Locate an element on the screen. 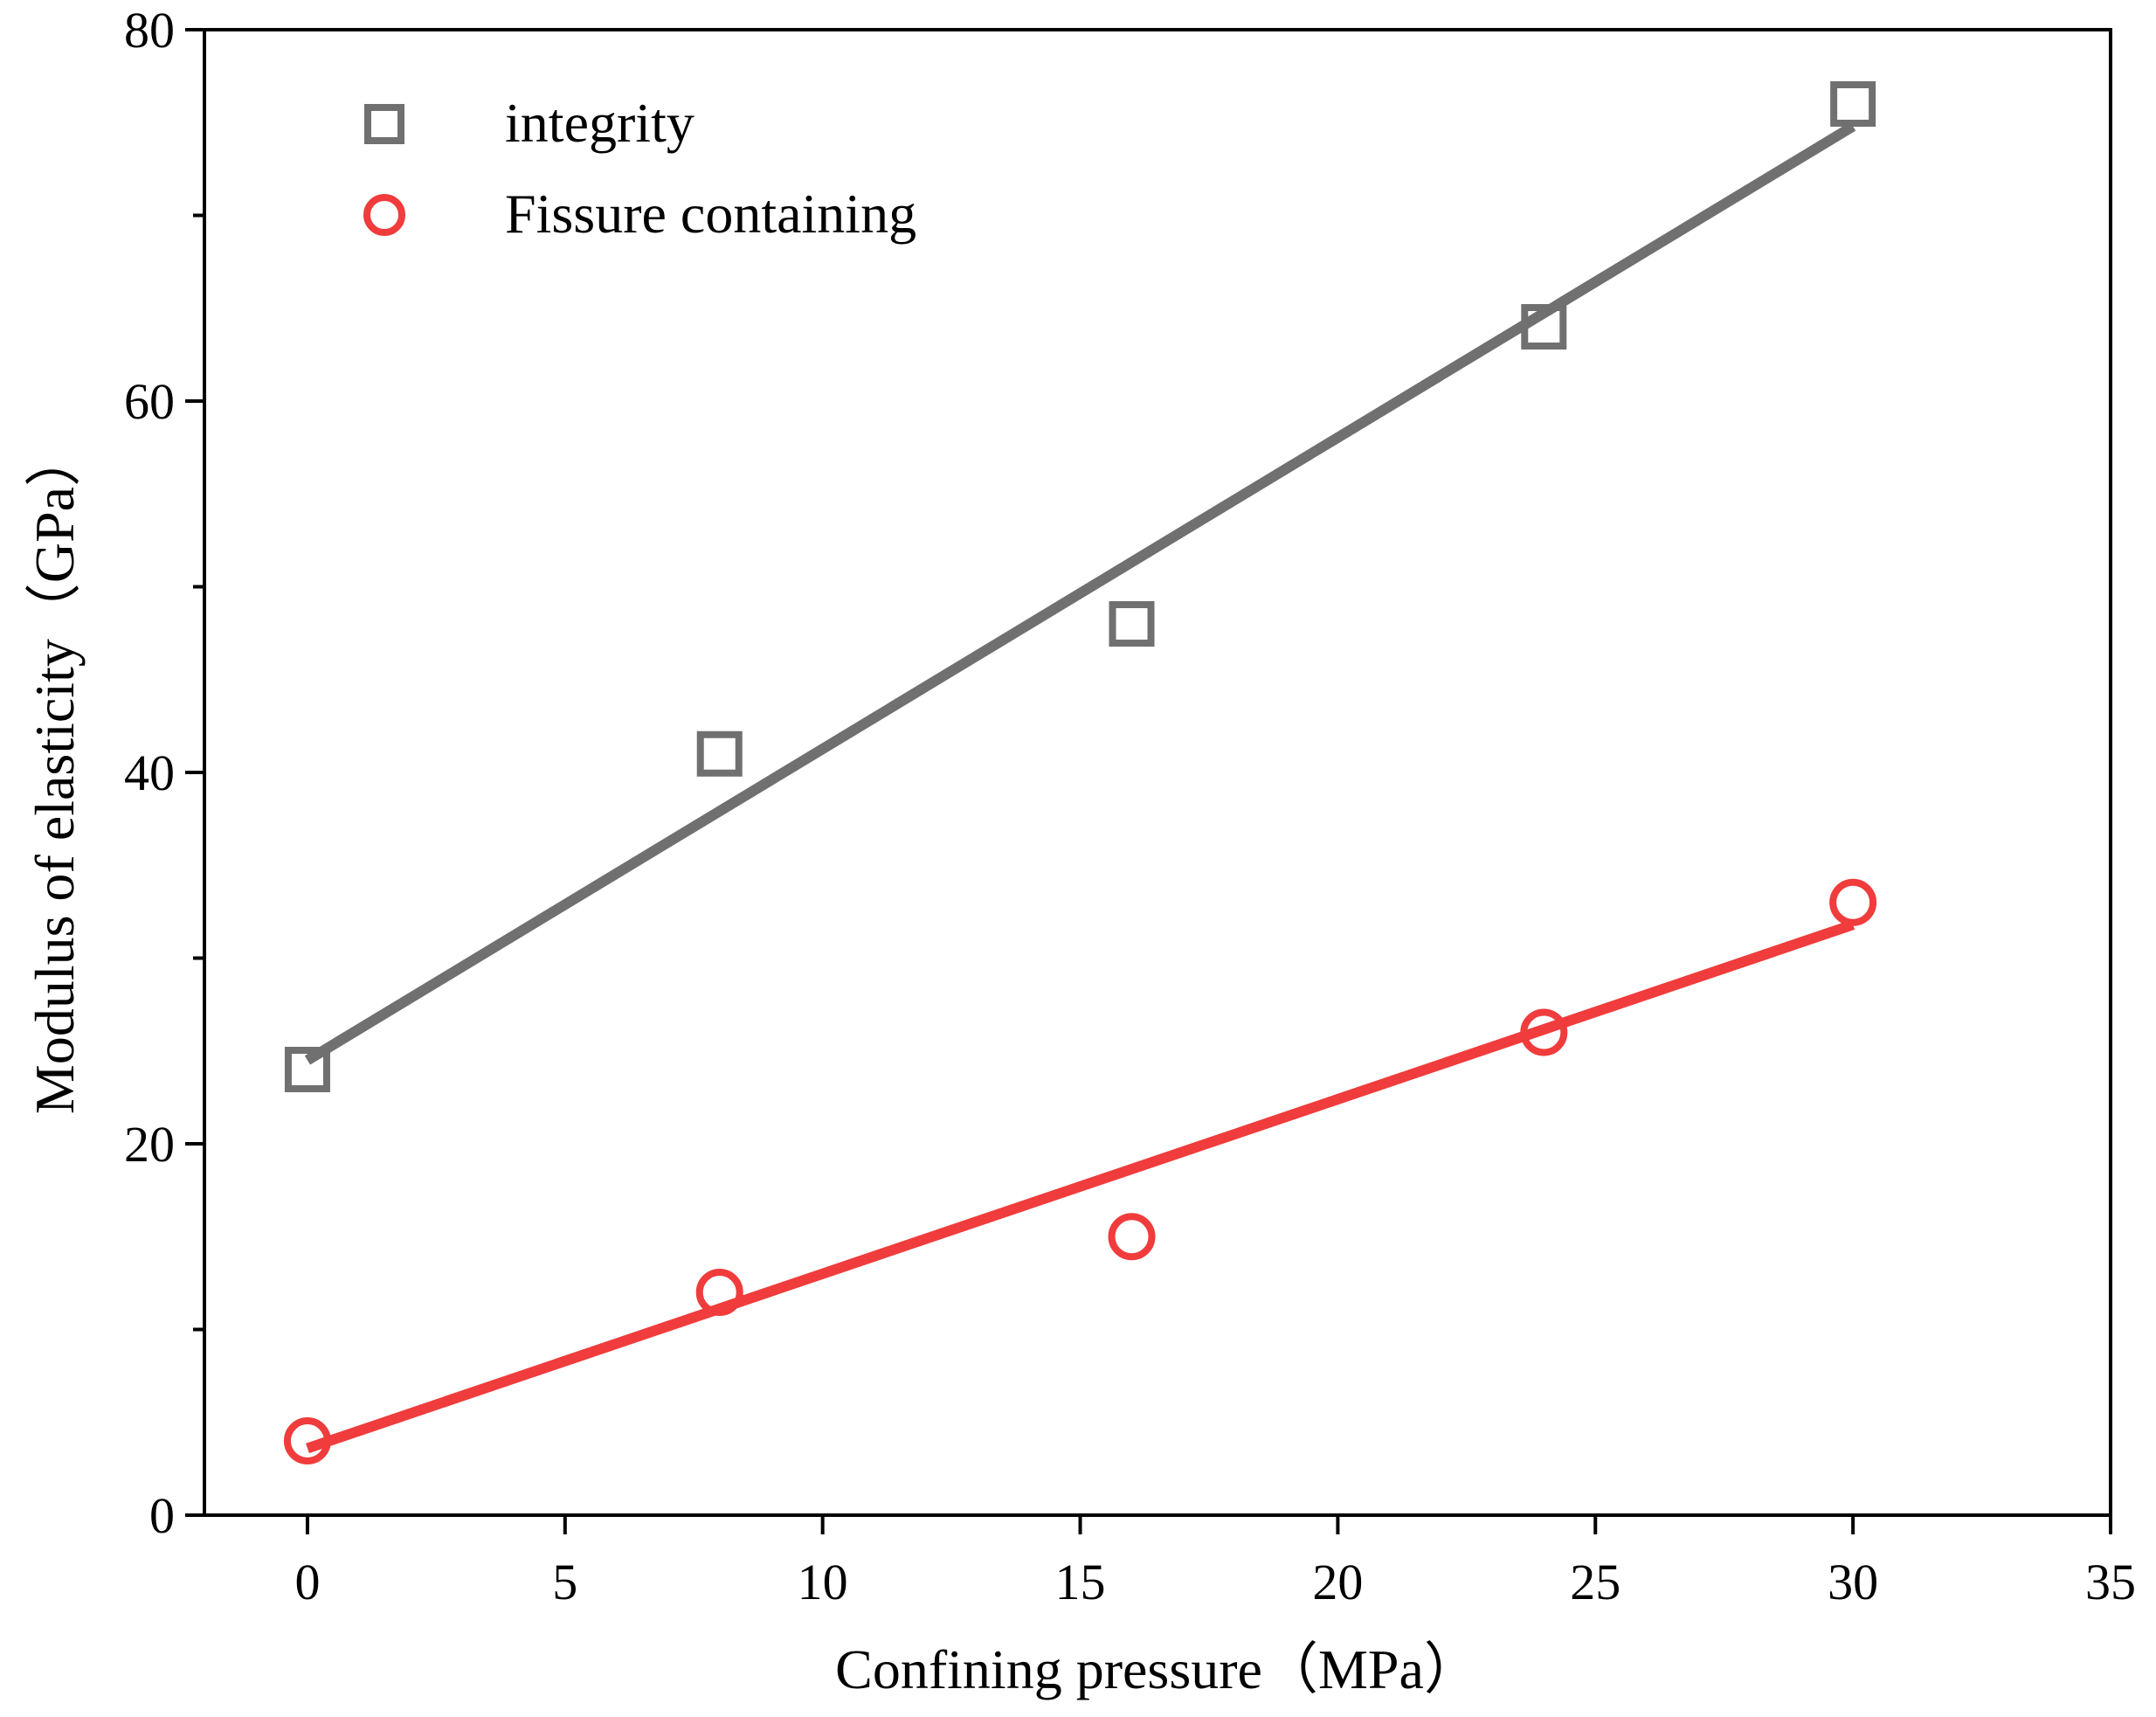 Image resolution: width=2156 pixels, height=1717 pixels. legend-marker-fissure-containing is located at coordinates (384, 215).